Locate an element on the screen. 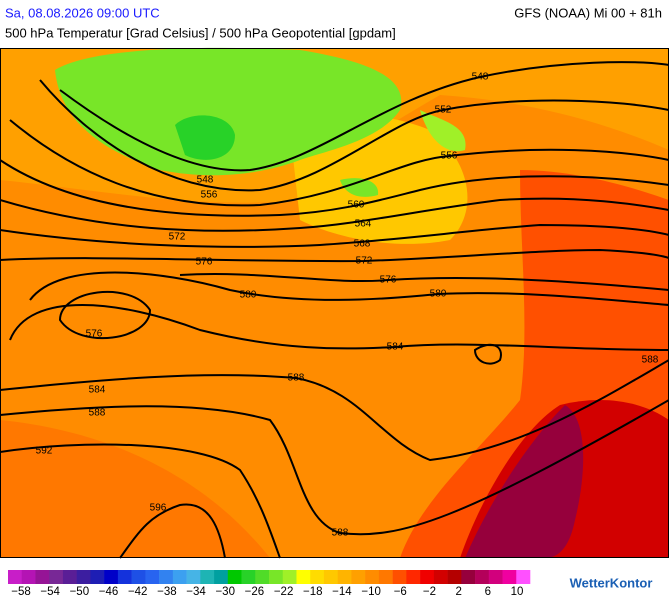 This screenshot has height=605, width=669. colorbar-label: −2 is located at coordinates (429, 592).